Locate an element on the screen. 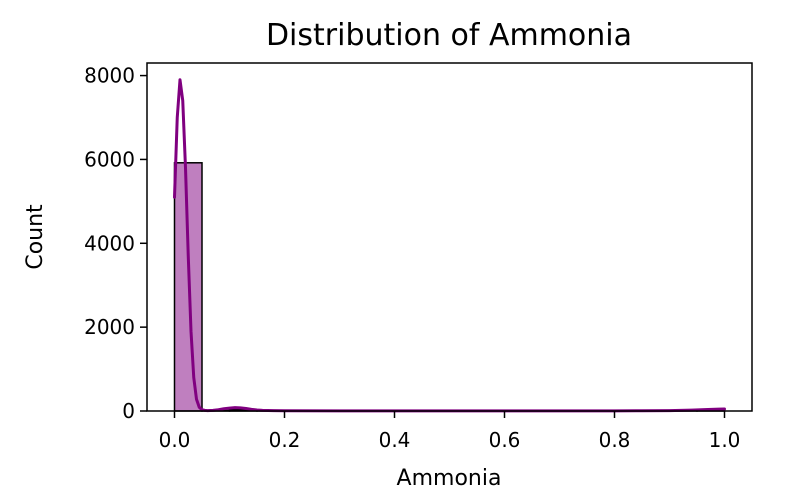 This screenshot has height=500, width=800. x-tick-label: 1.0 is located at coordinates (725, 440).